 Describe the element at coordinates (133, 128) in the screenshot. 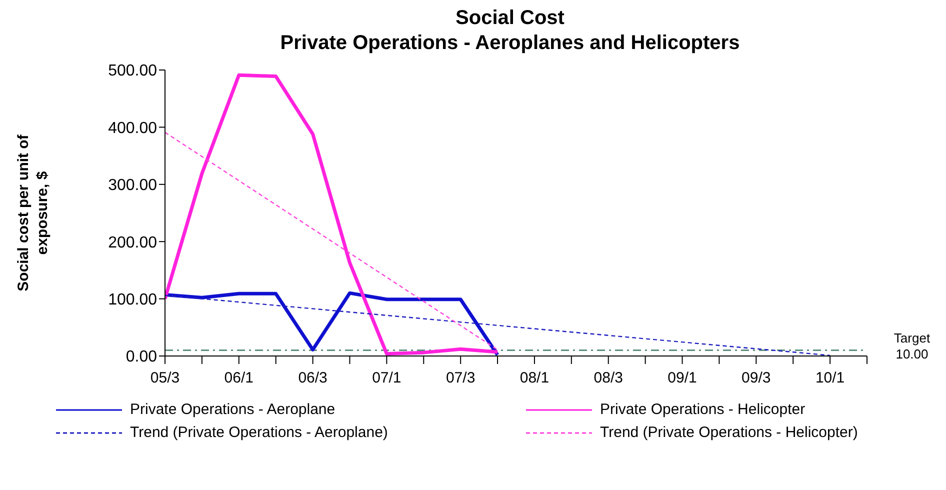

I see `y-tick-label: 400.00` at that location.